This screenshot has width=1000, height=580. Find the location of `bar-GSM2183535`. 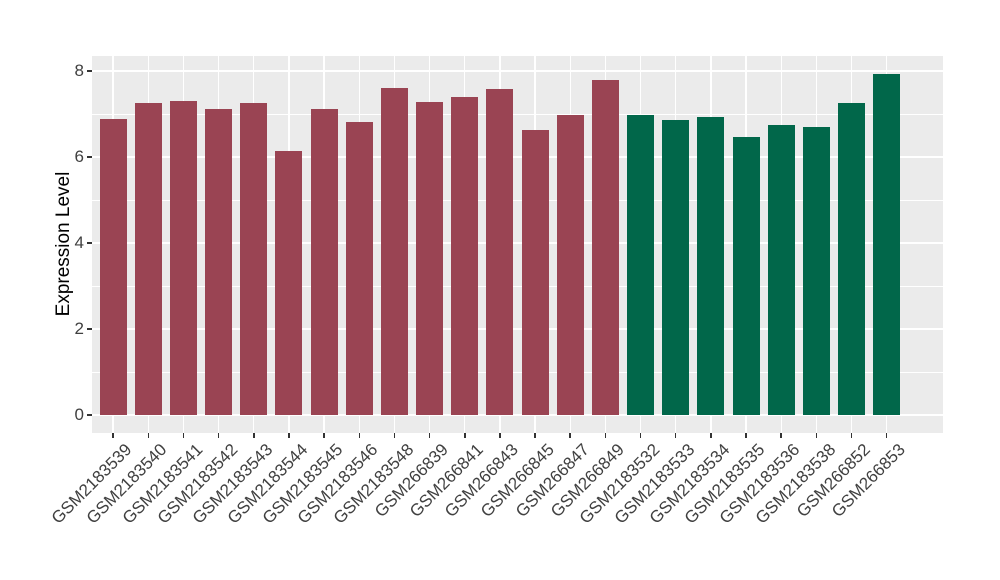

bar-GSM2183535 is located at coordinates (746, 275).